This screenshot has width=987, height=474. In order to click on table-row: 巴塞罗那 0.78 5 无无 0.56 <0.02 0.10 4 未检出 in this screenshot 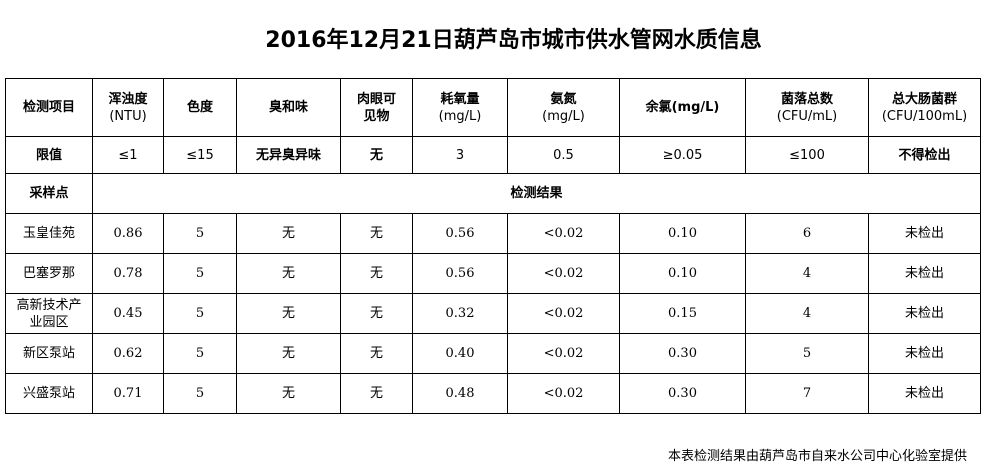, I will do `click(493, 273)`.